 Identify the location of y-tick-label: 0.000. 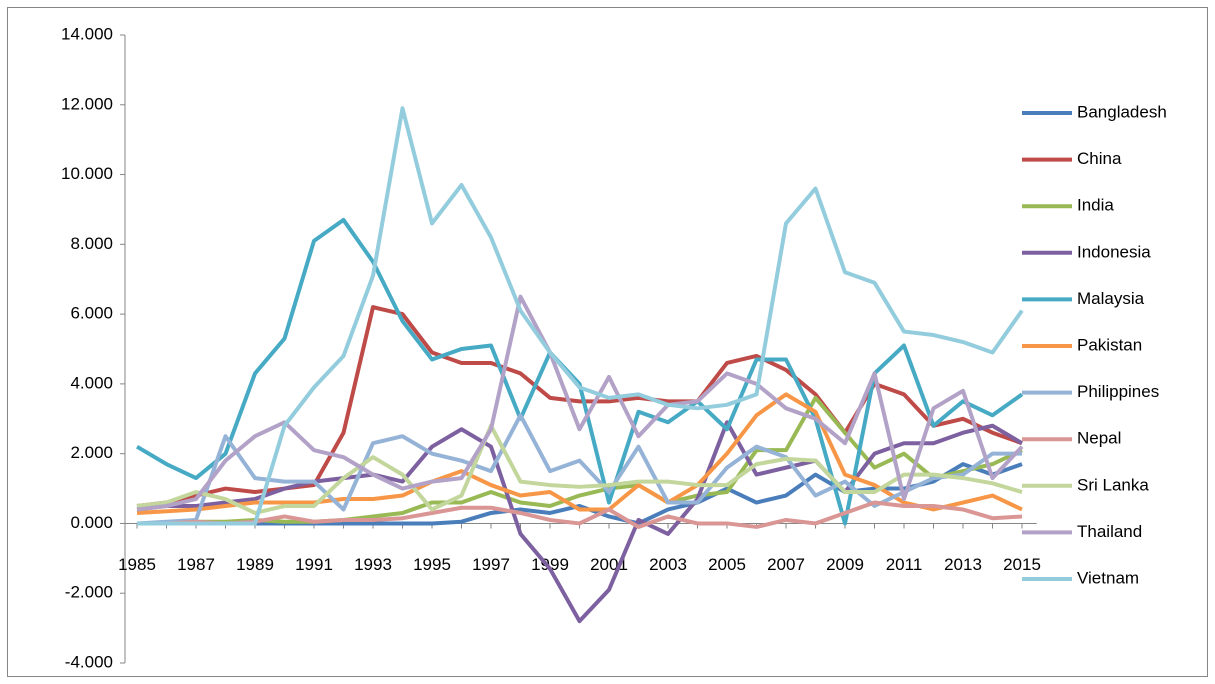
(91, 522).